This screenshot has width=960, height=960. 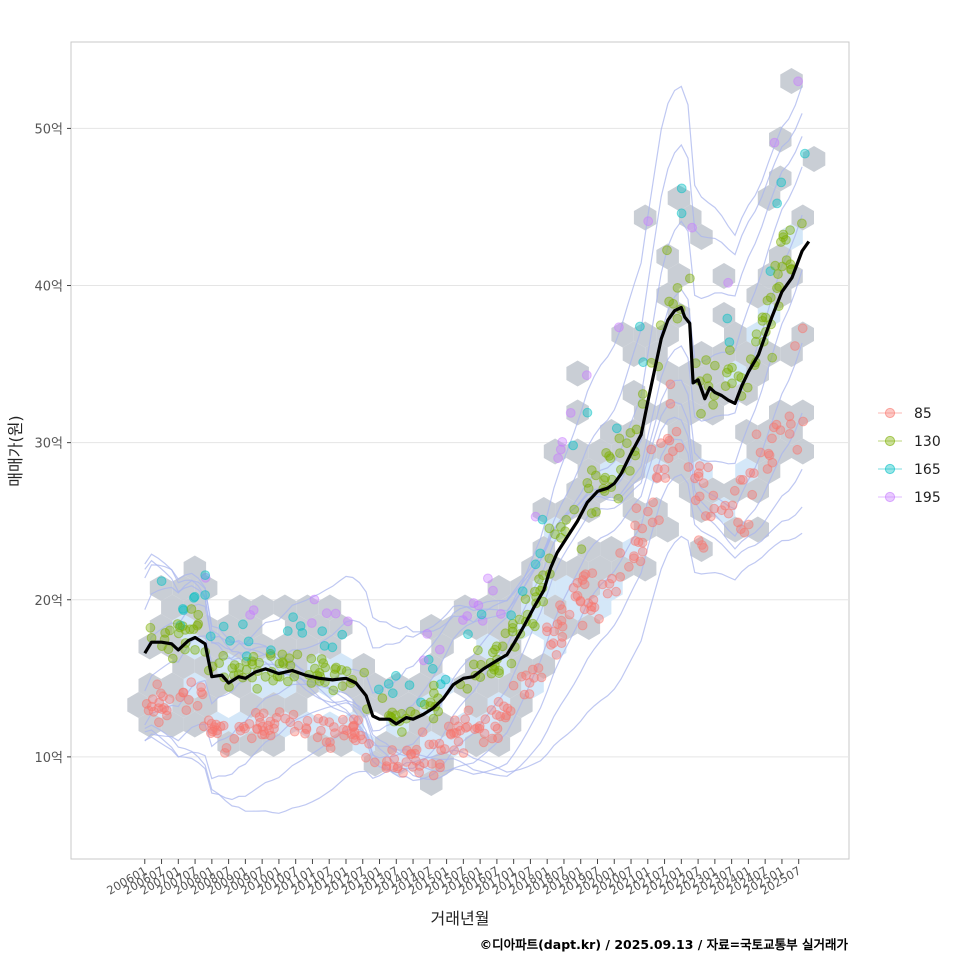 What do you see at coordinates (52, 444) in the screenshot?
I see `y-axis: 10억 20억 30억 40억 50억` at bounding box center [52, 444].